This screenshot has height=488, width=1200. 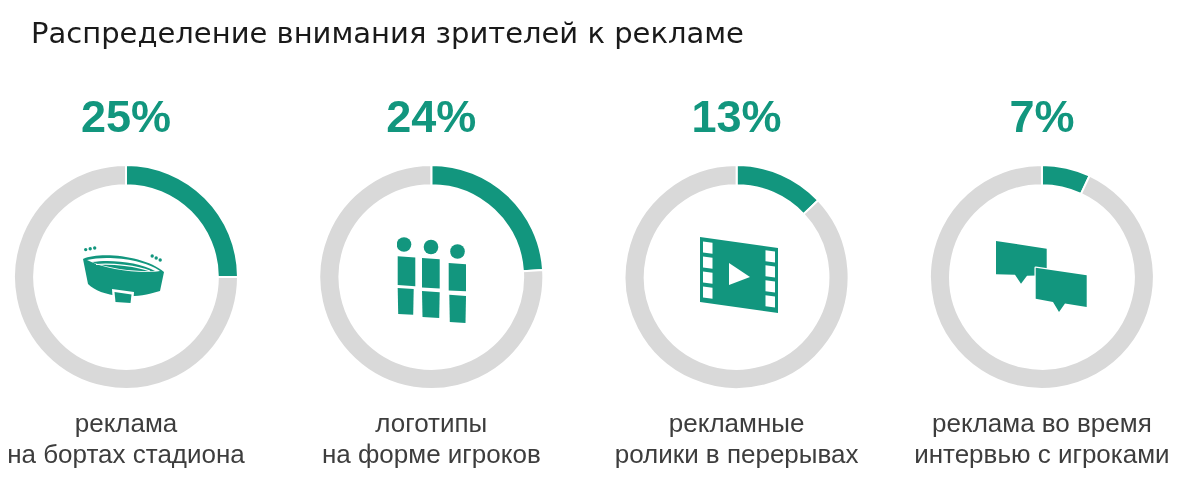 What do you see at coordinates (431, 116) in the screenshot?
I see `data-label: 24%` at bounding box center [431, 116].